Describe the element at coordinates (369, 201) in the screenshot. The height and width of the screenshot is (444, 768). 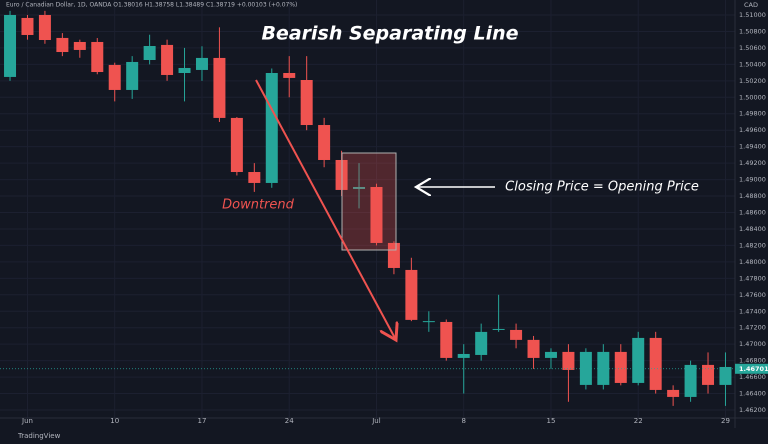
I see `pattern-highlight` at that location.